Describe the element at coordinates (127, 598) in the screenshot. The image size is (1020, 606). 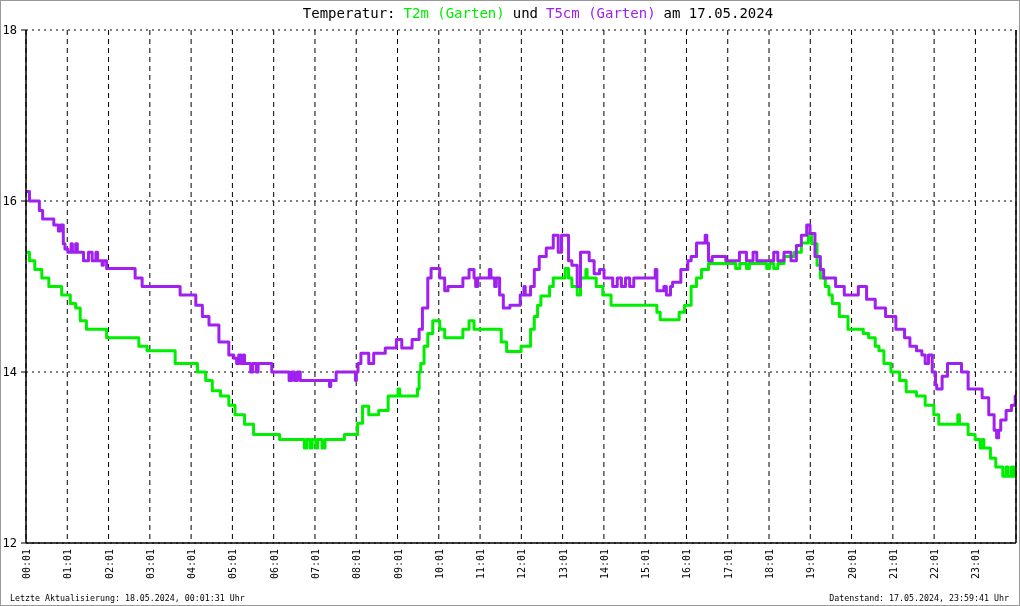
I see `text: Letzte Aktualisierung: 18.05.2024, 00:01:31 Uhr` at that location.